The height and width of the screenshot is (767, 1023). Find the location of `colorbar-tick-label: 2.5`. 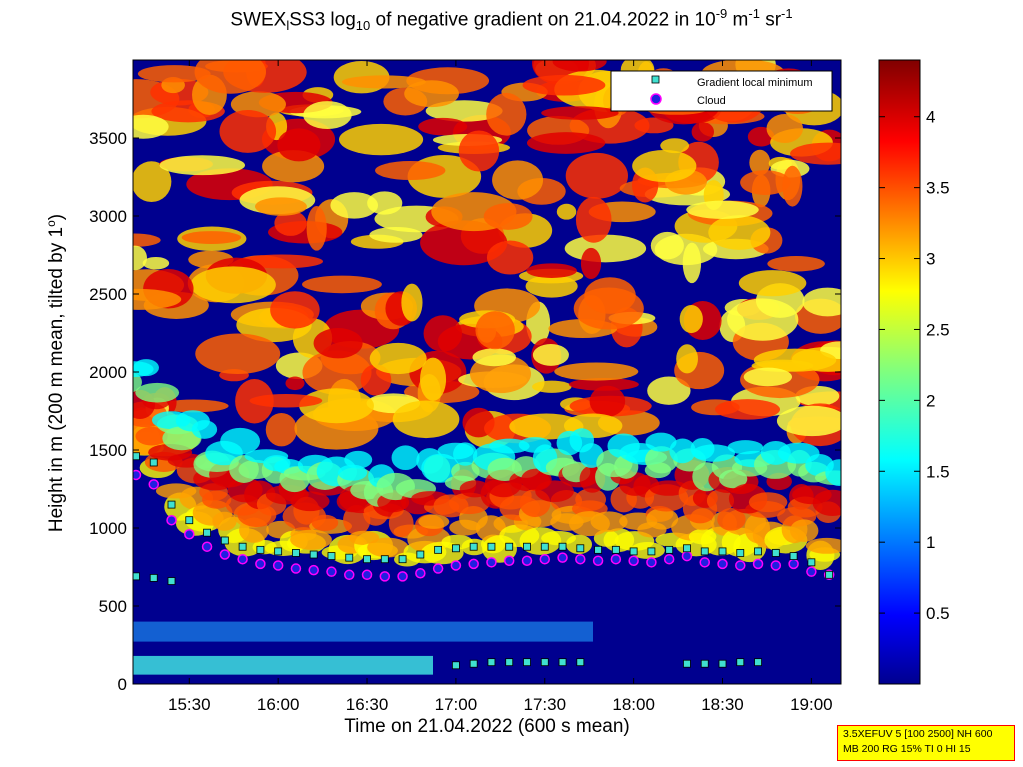

colorbar-tick-label: 2.5 is located at coordinates (938, 329).